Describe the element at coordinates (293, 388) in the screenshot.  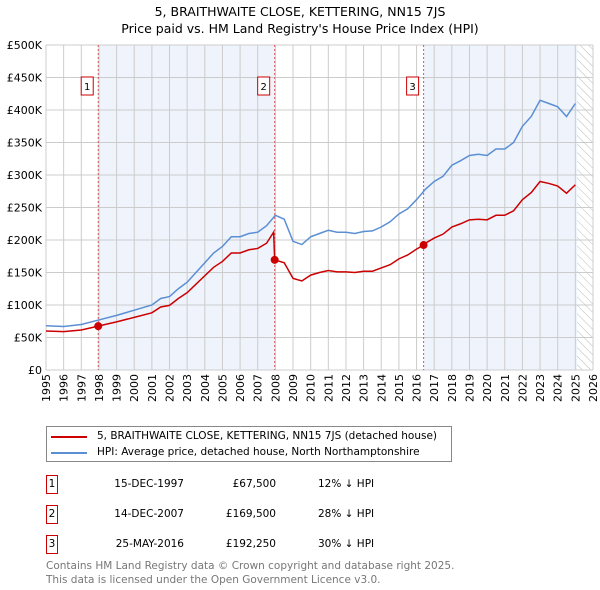
I see `x-tick-label: 2009` at that location.